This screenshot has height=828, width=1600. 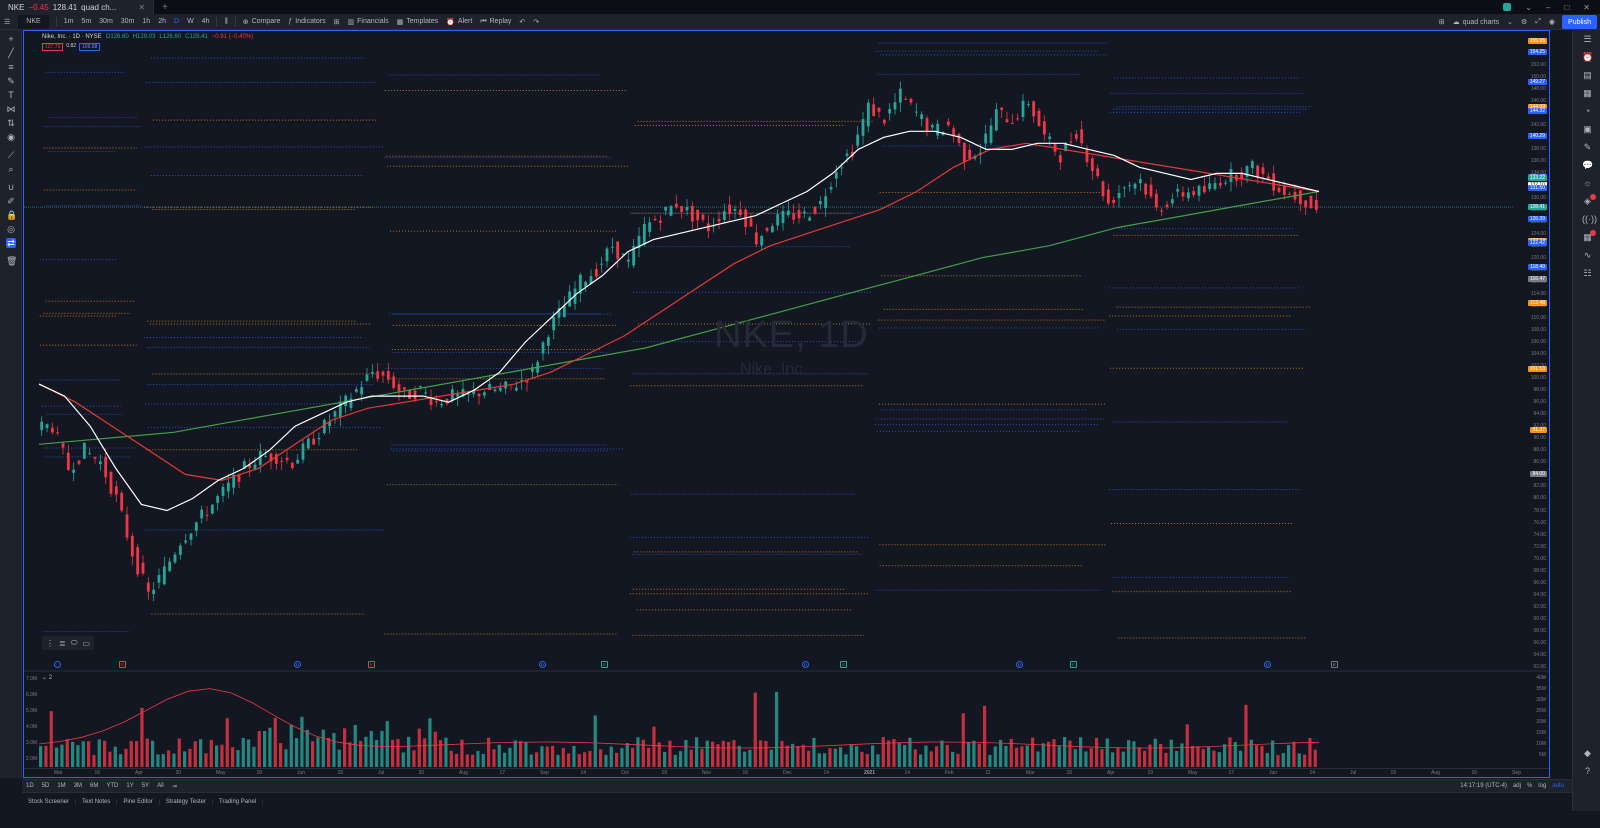 I want to click on alert-button: ⏰ Alert, so click(x=459, y=22).